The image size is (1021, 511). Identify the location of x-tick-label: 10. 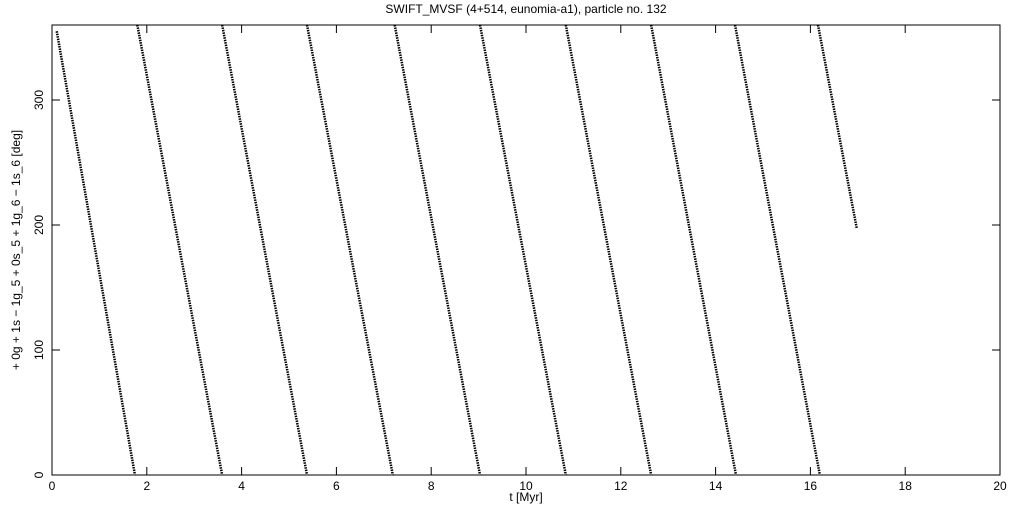
(526, 486).